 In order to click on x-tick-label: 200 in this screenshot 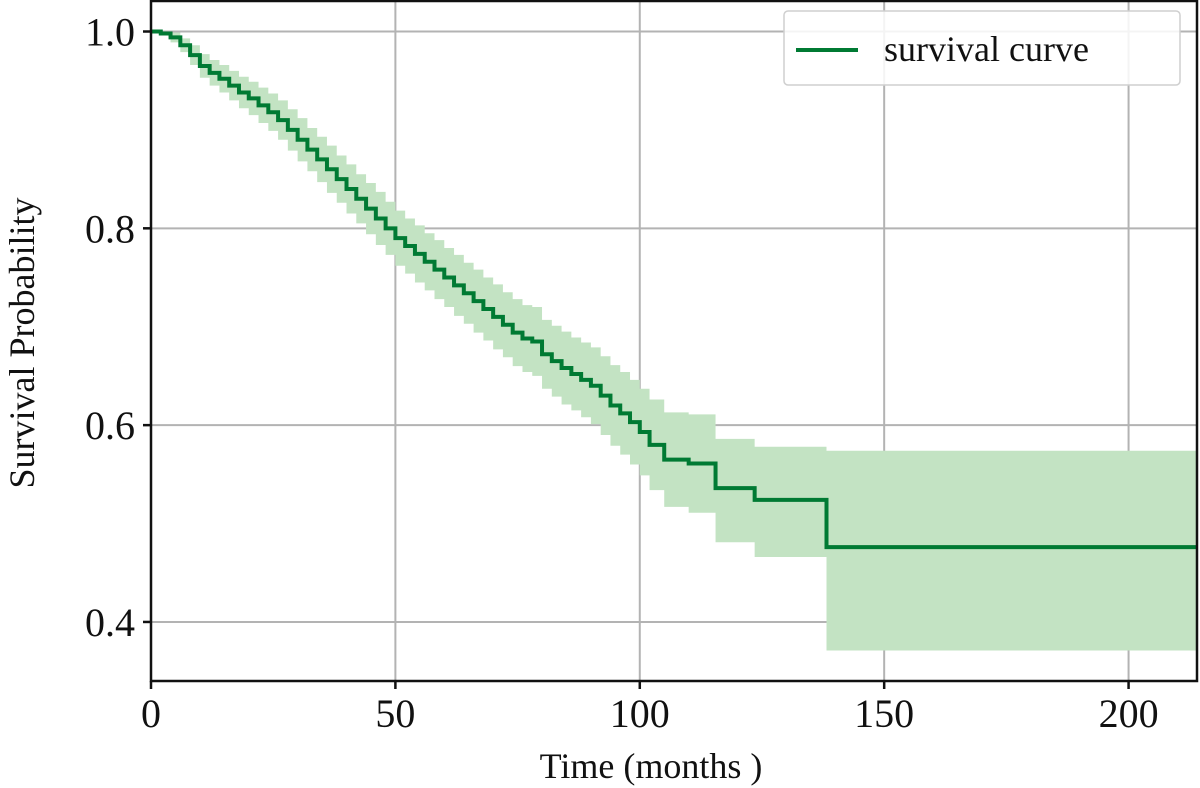, I will do `click(1129, 713)`.